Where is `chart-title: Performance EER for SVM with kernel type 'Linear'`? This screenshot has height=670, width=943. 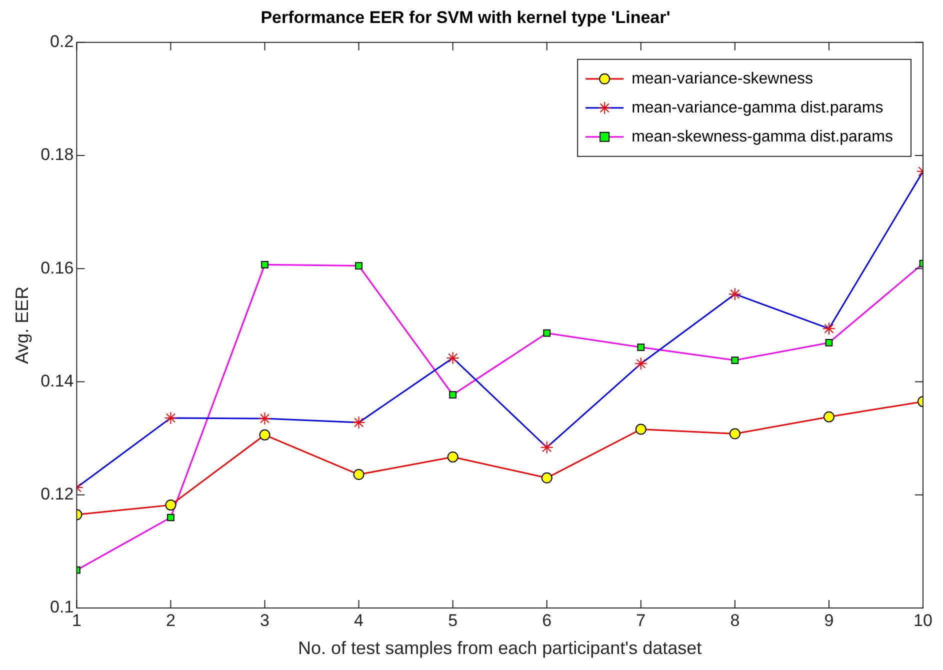 chart-title: Performance EER for SVM with kernel type 'Linear' is located at coordinates (465, 17).